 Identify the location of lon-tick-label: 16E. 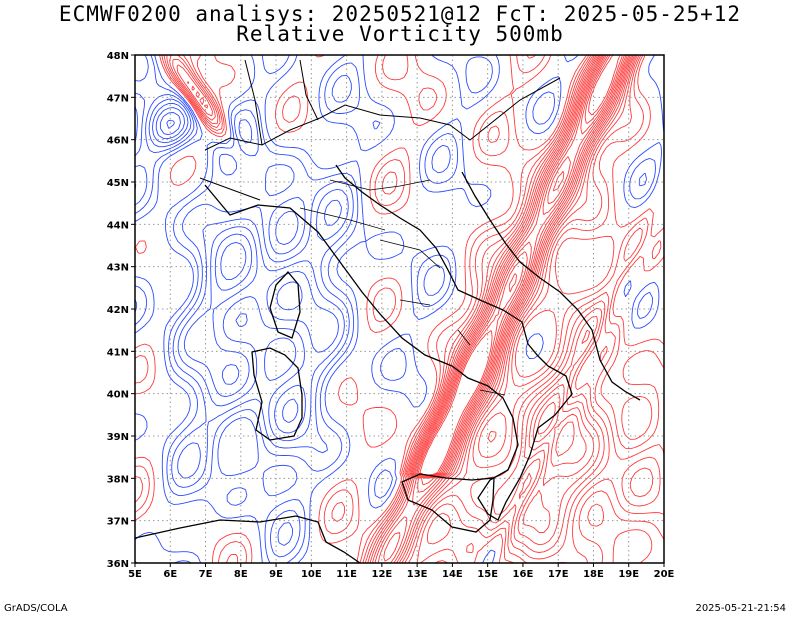
(523, 574).